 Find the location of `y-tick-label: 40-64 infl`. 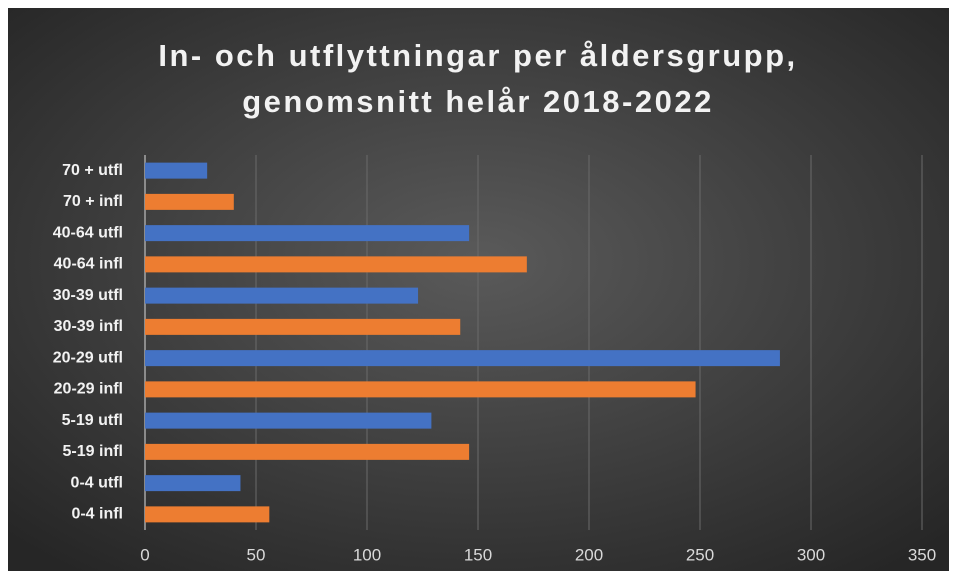

y-tick-label: 40-64 infl is located at coordinates (88, 264).